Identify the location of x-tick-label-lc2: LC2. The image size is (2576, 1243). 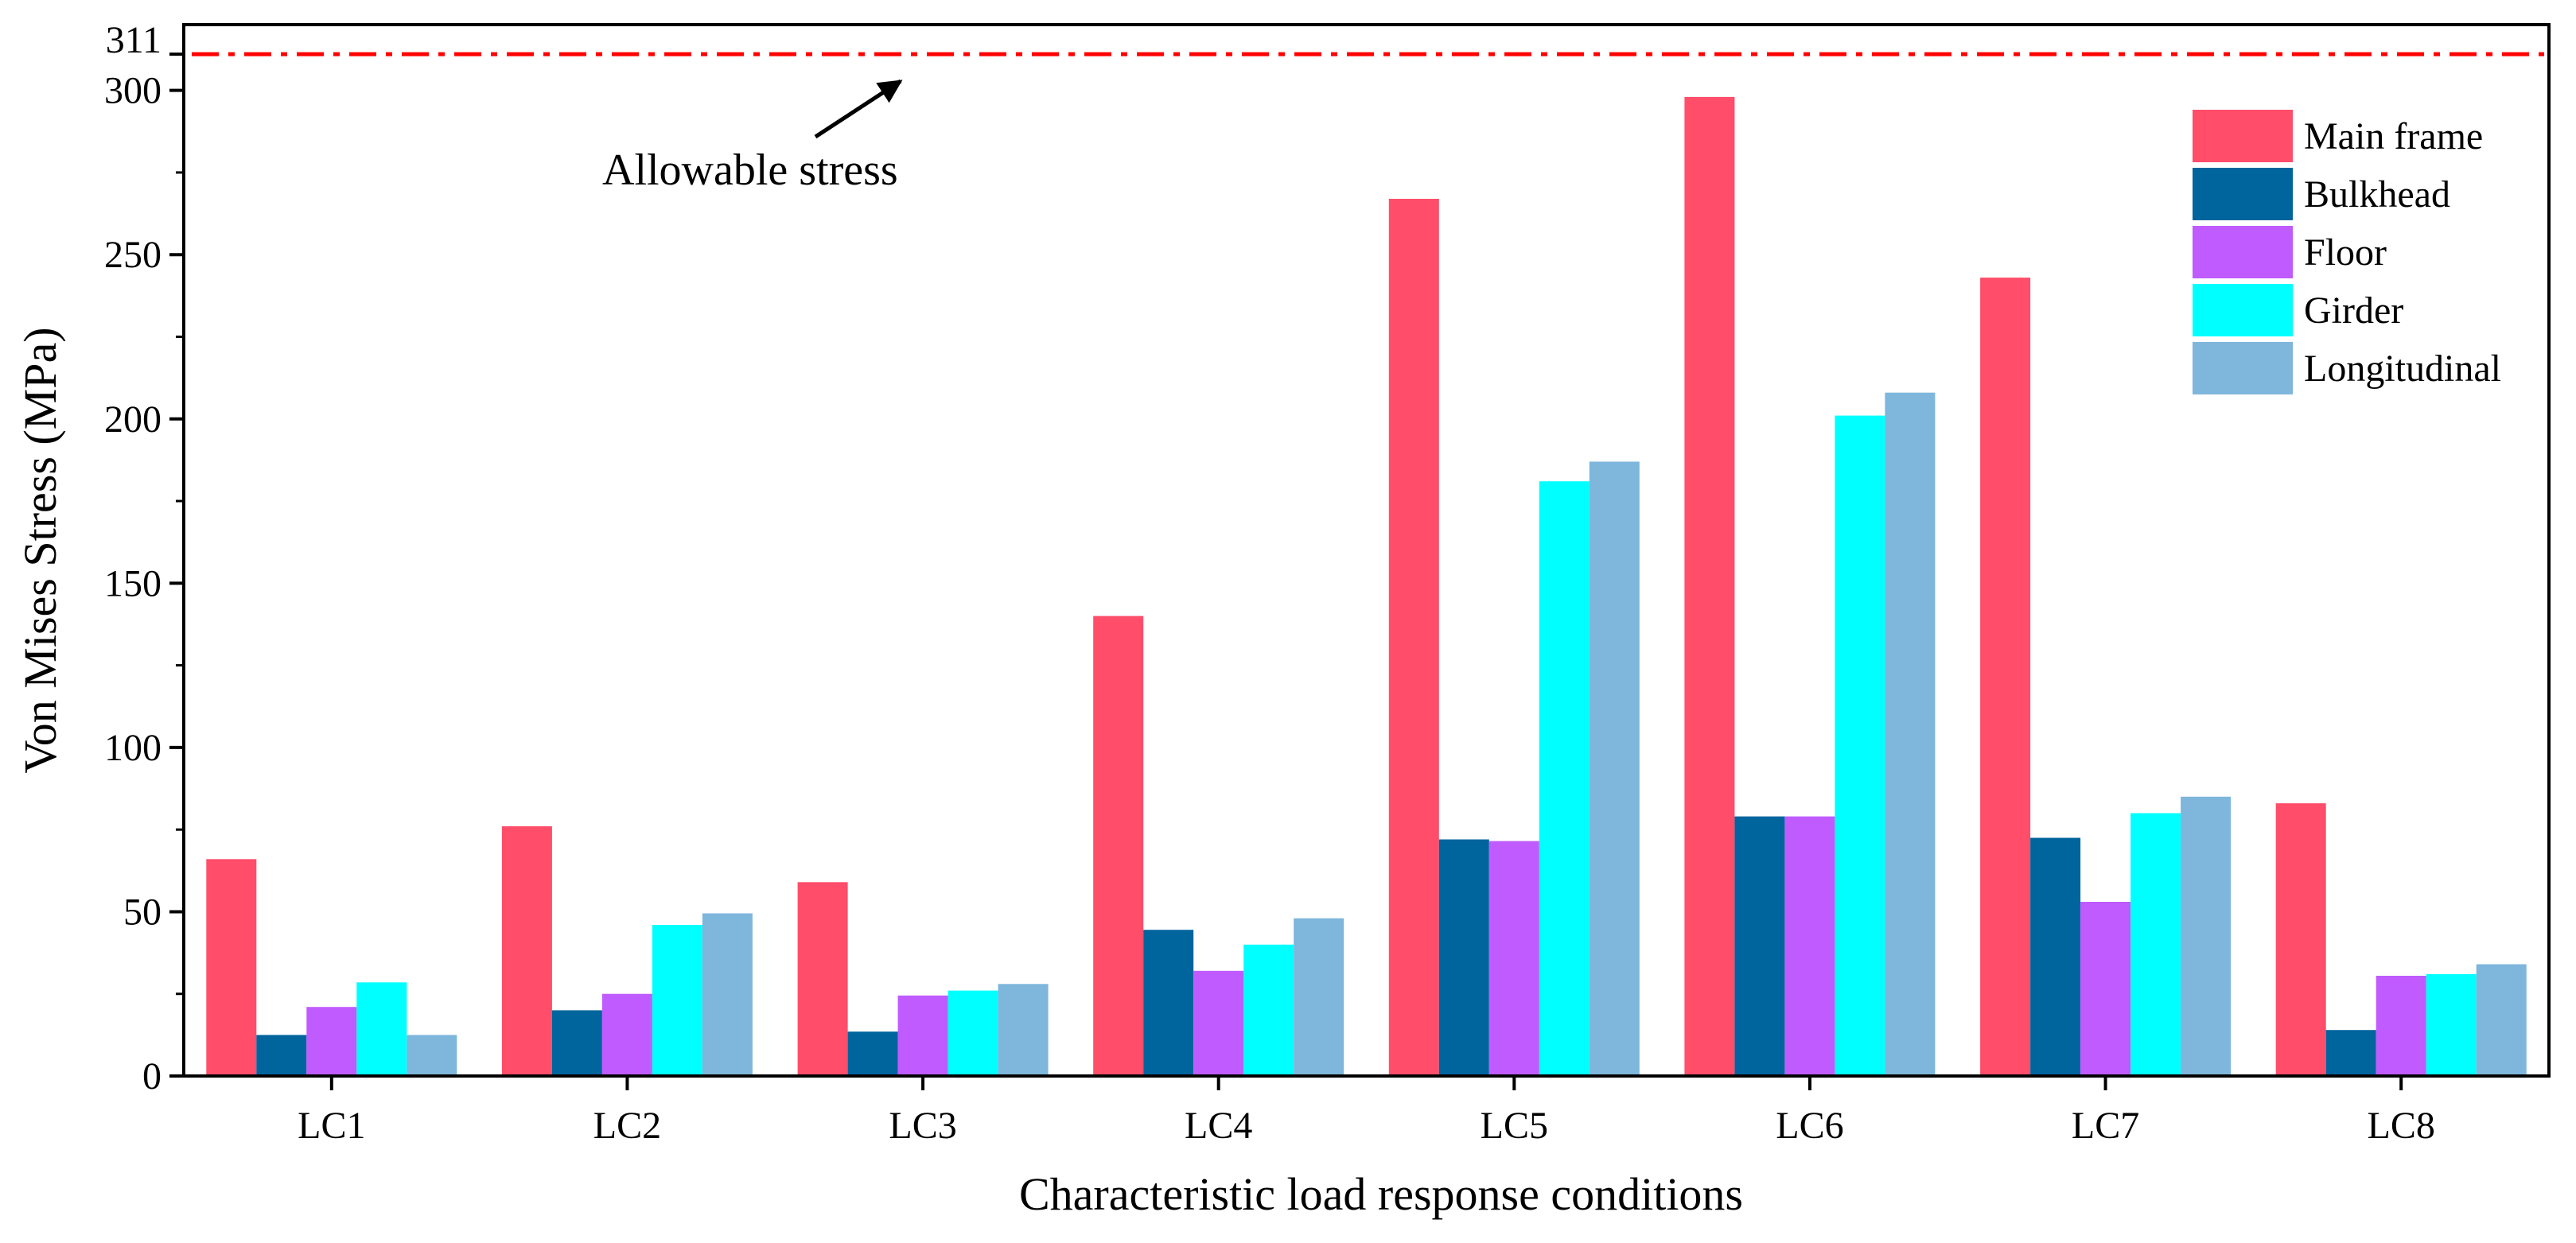
(627, 1126).